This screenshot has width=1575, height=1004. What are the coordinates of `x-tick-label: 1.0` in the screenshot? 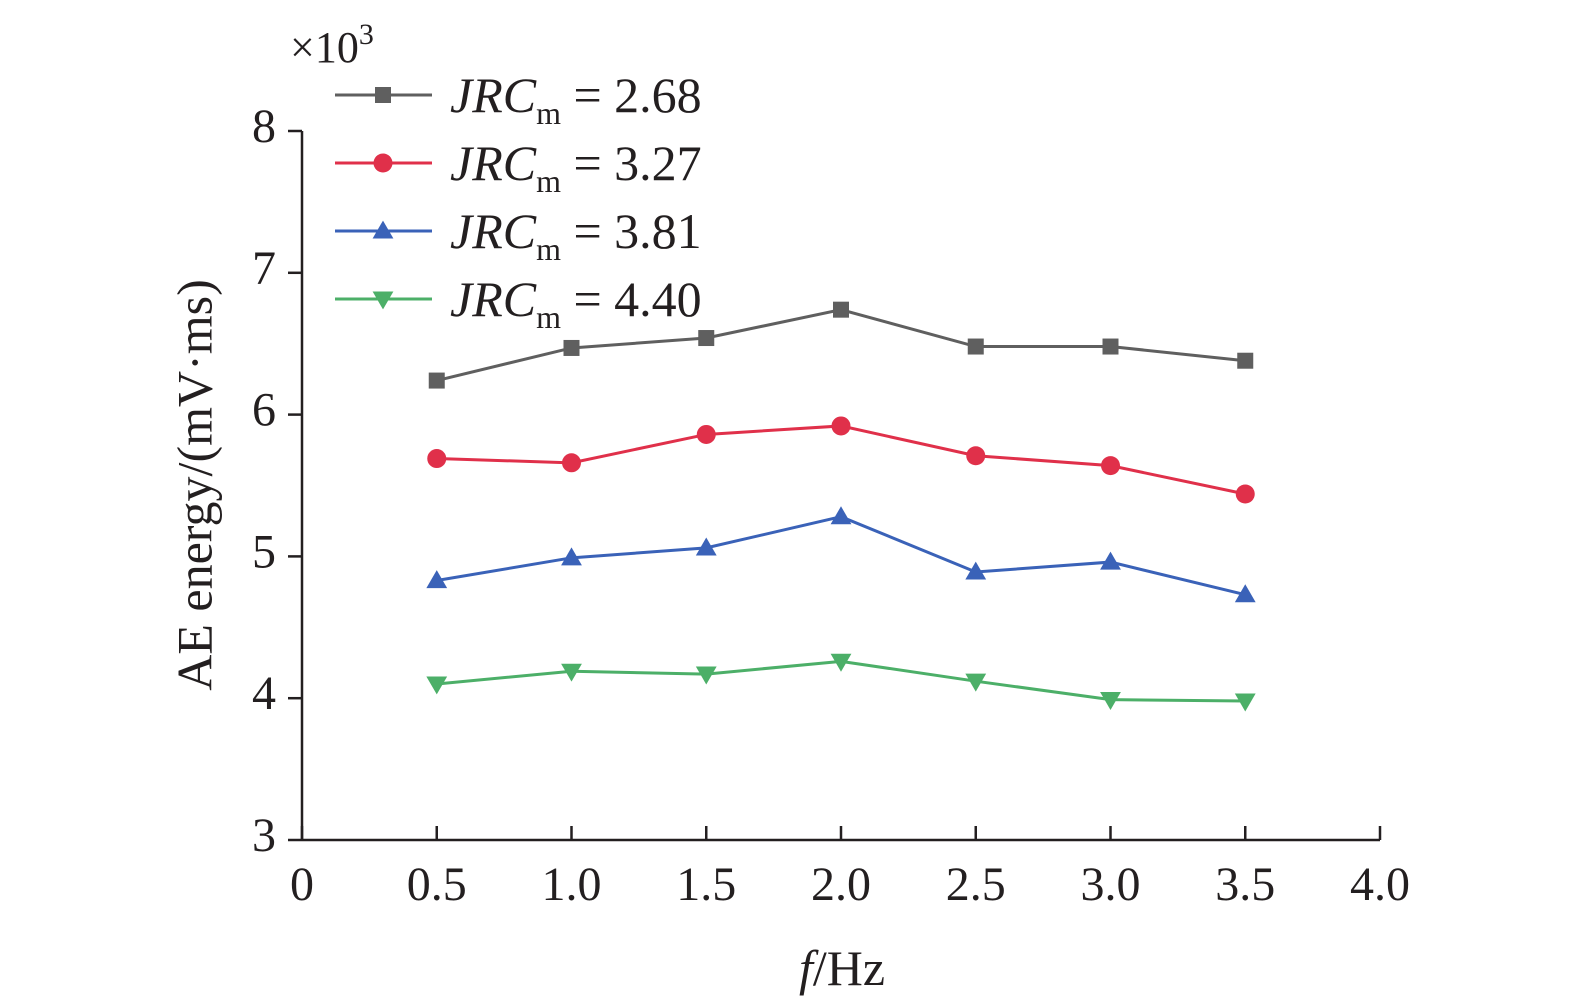 It's located at (572, 884).